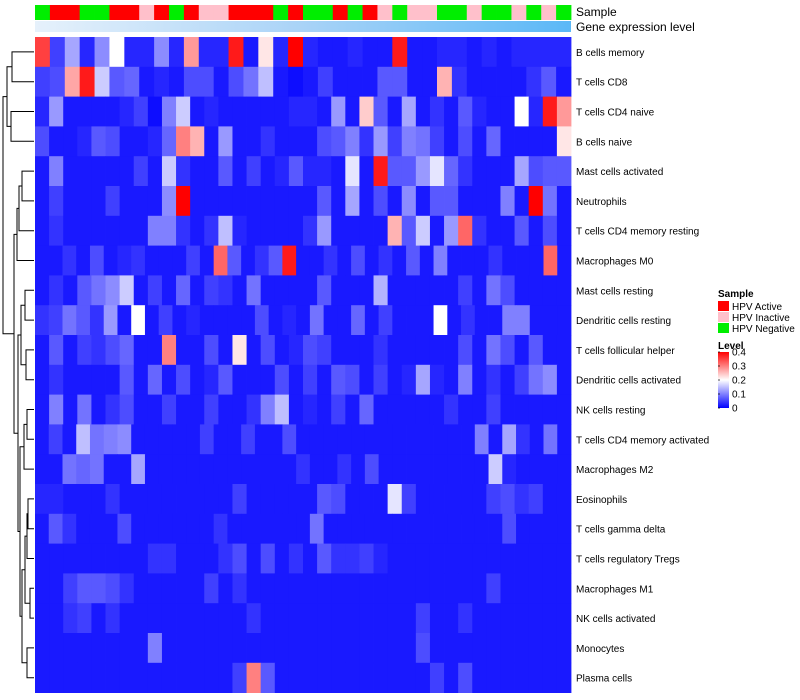 The width and height of the screenshot is (800, 700). What do you see at coordinates (615, 113) in the screenshot?
I see `row-label: T cells CD4 naive` at bounding box center [615, 113].